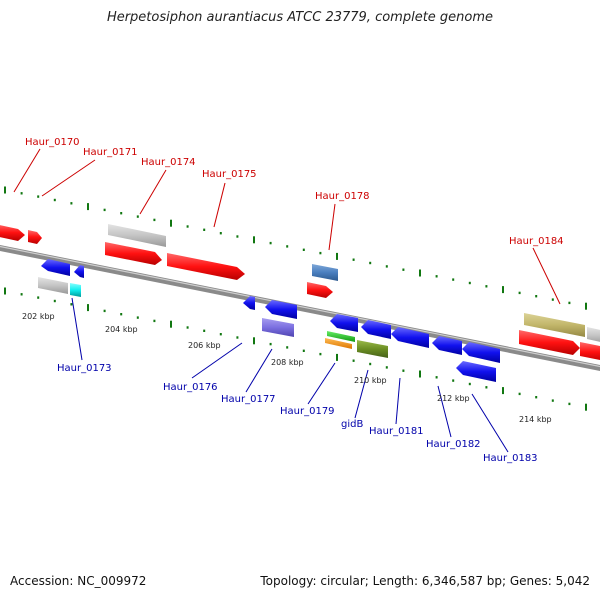  Describe the element at coordinates (372, 349) in the screenshot. I see `gene-gidB` at that location.